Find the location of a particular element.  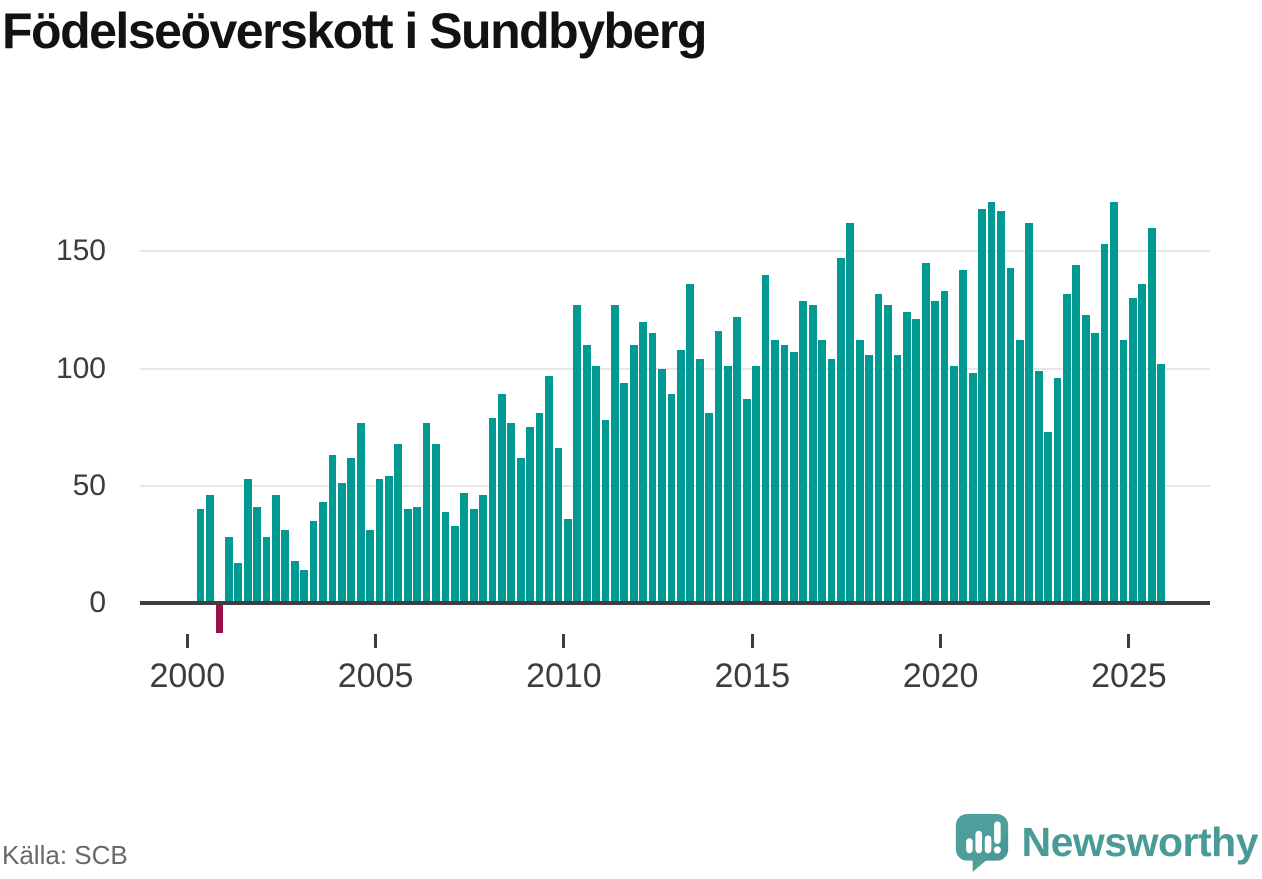

x-axis-line is located at coordinates (675, 603).